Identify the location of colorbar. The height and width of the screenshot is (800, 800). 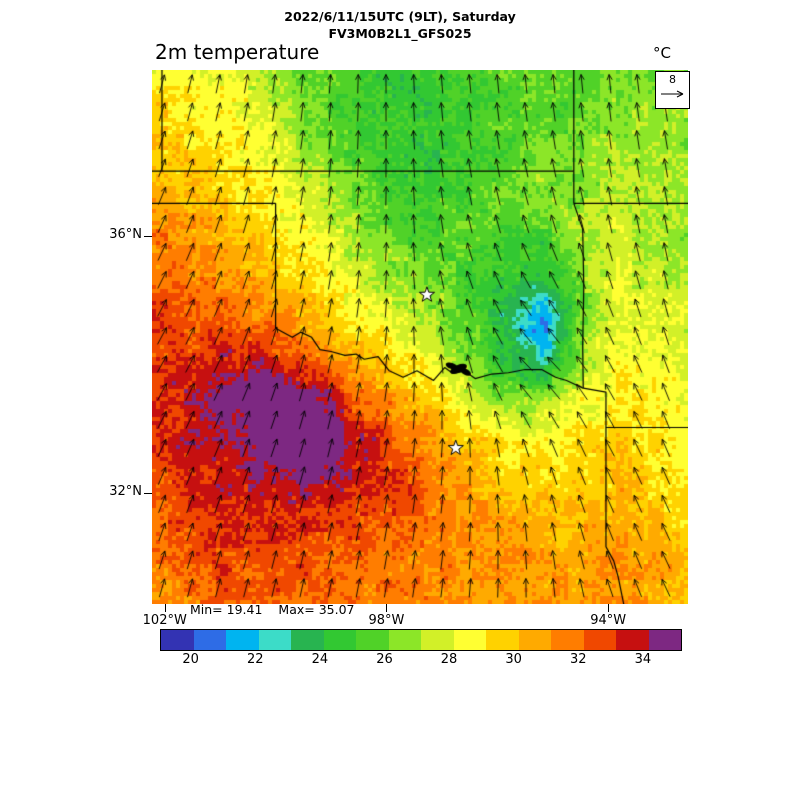
(421, 640).